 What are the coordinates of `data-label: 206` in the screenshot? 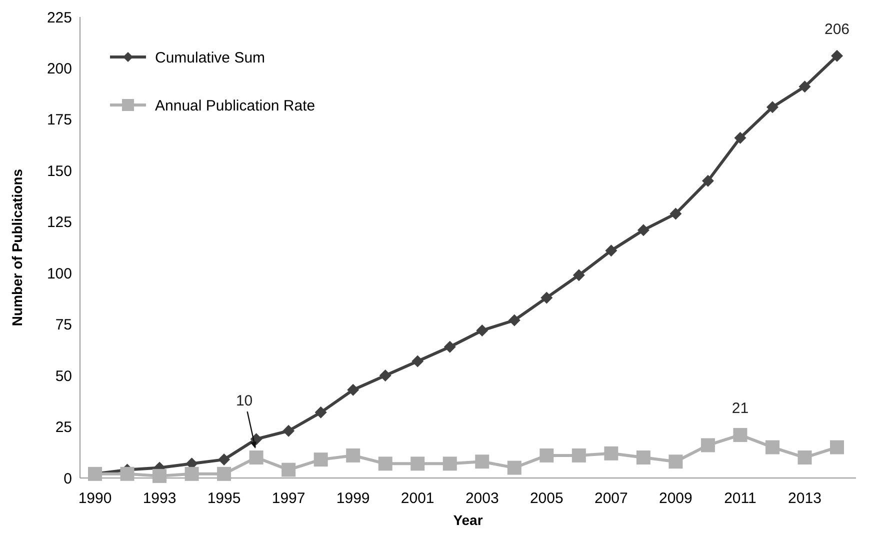 It's located at (837, 29).